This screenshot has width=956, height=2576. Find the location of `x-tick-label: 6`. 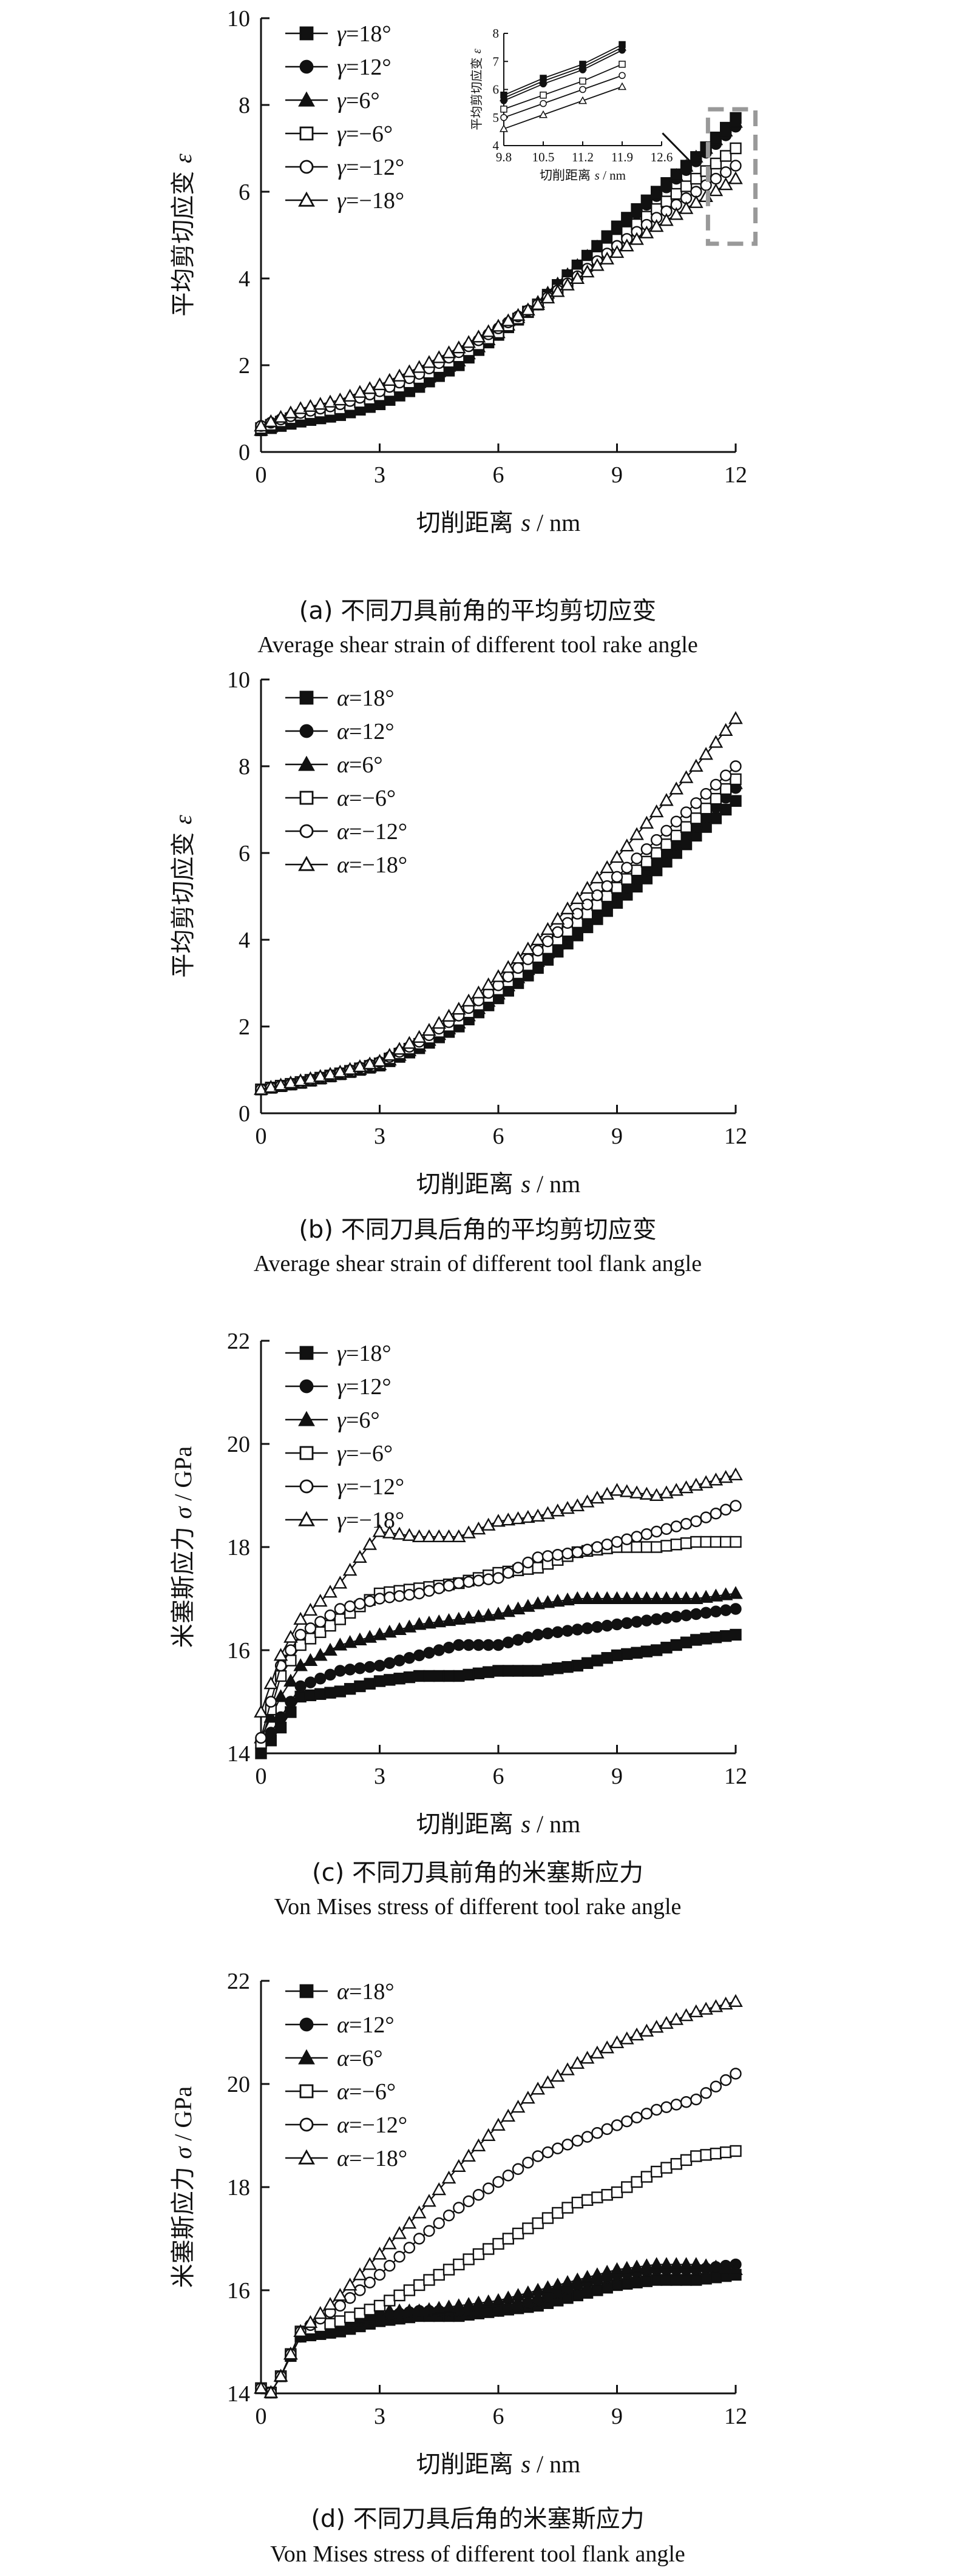

x-tick-label: 6 is located at coordinates (498, 1137).